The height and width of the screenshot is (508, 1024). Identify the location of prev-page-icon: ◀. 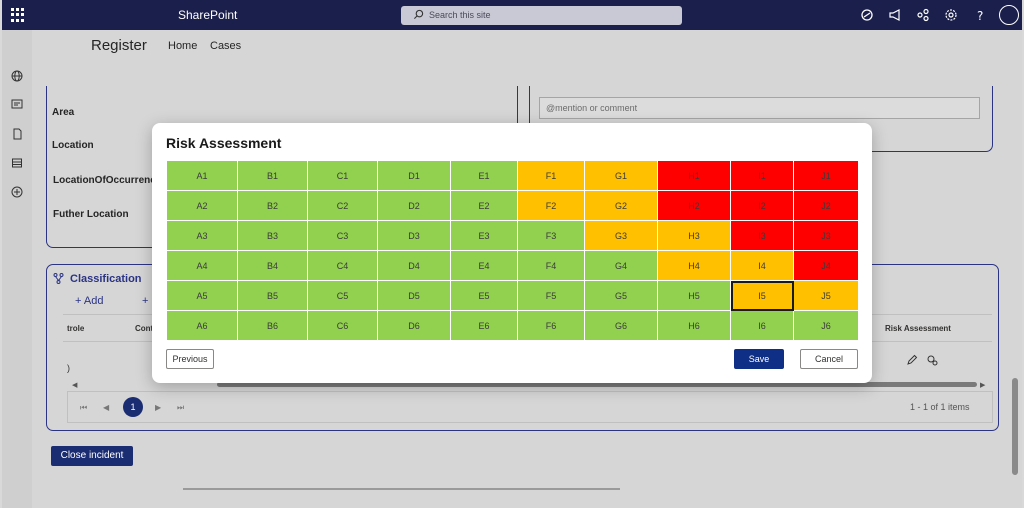
(106, 407).